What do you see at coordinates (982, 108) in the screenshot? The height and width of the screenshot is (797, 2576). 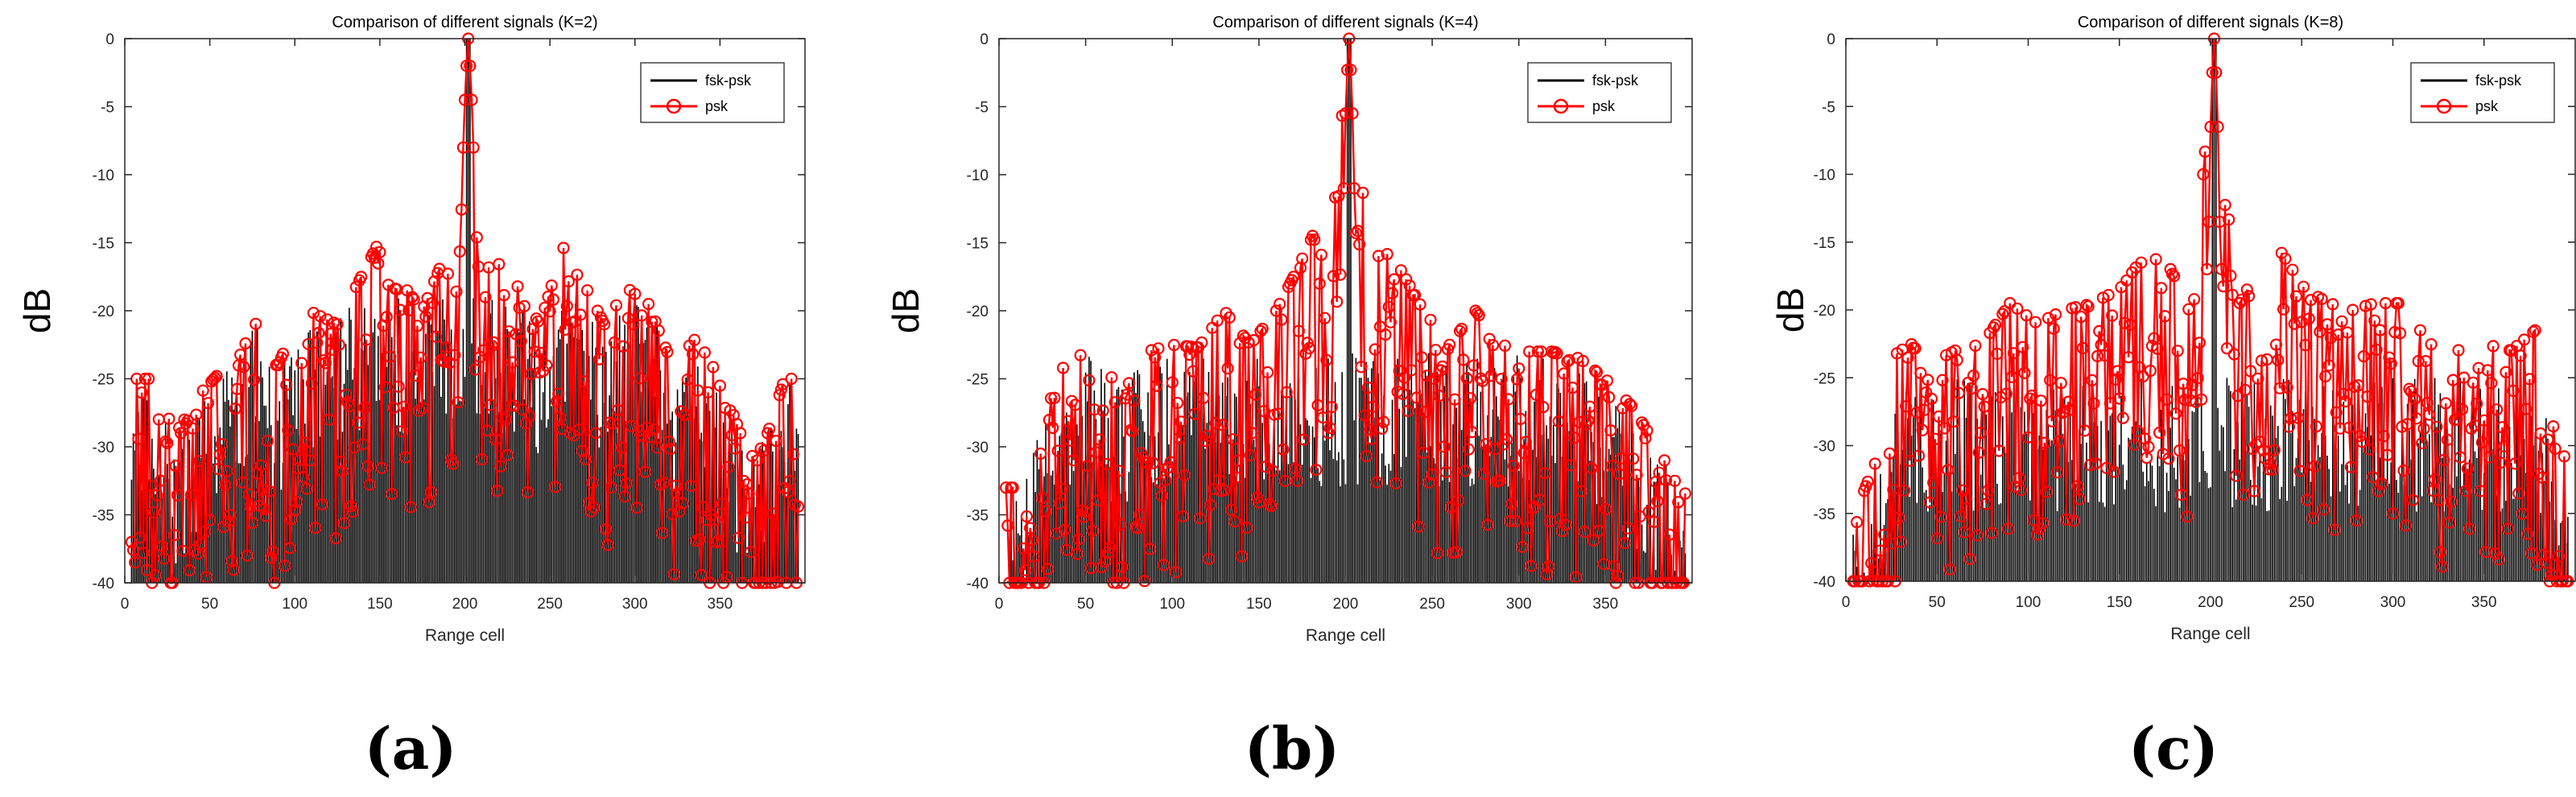 I see `y-tick-label: -5` at bounding box center [982, 108].